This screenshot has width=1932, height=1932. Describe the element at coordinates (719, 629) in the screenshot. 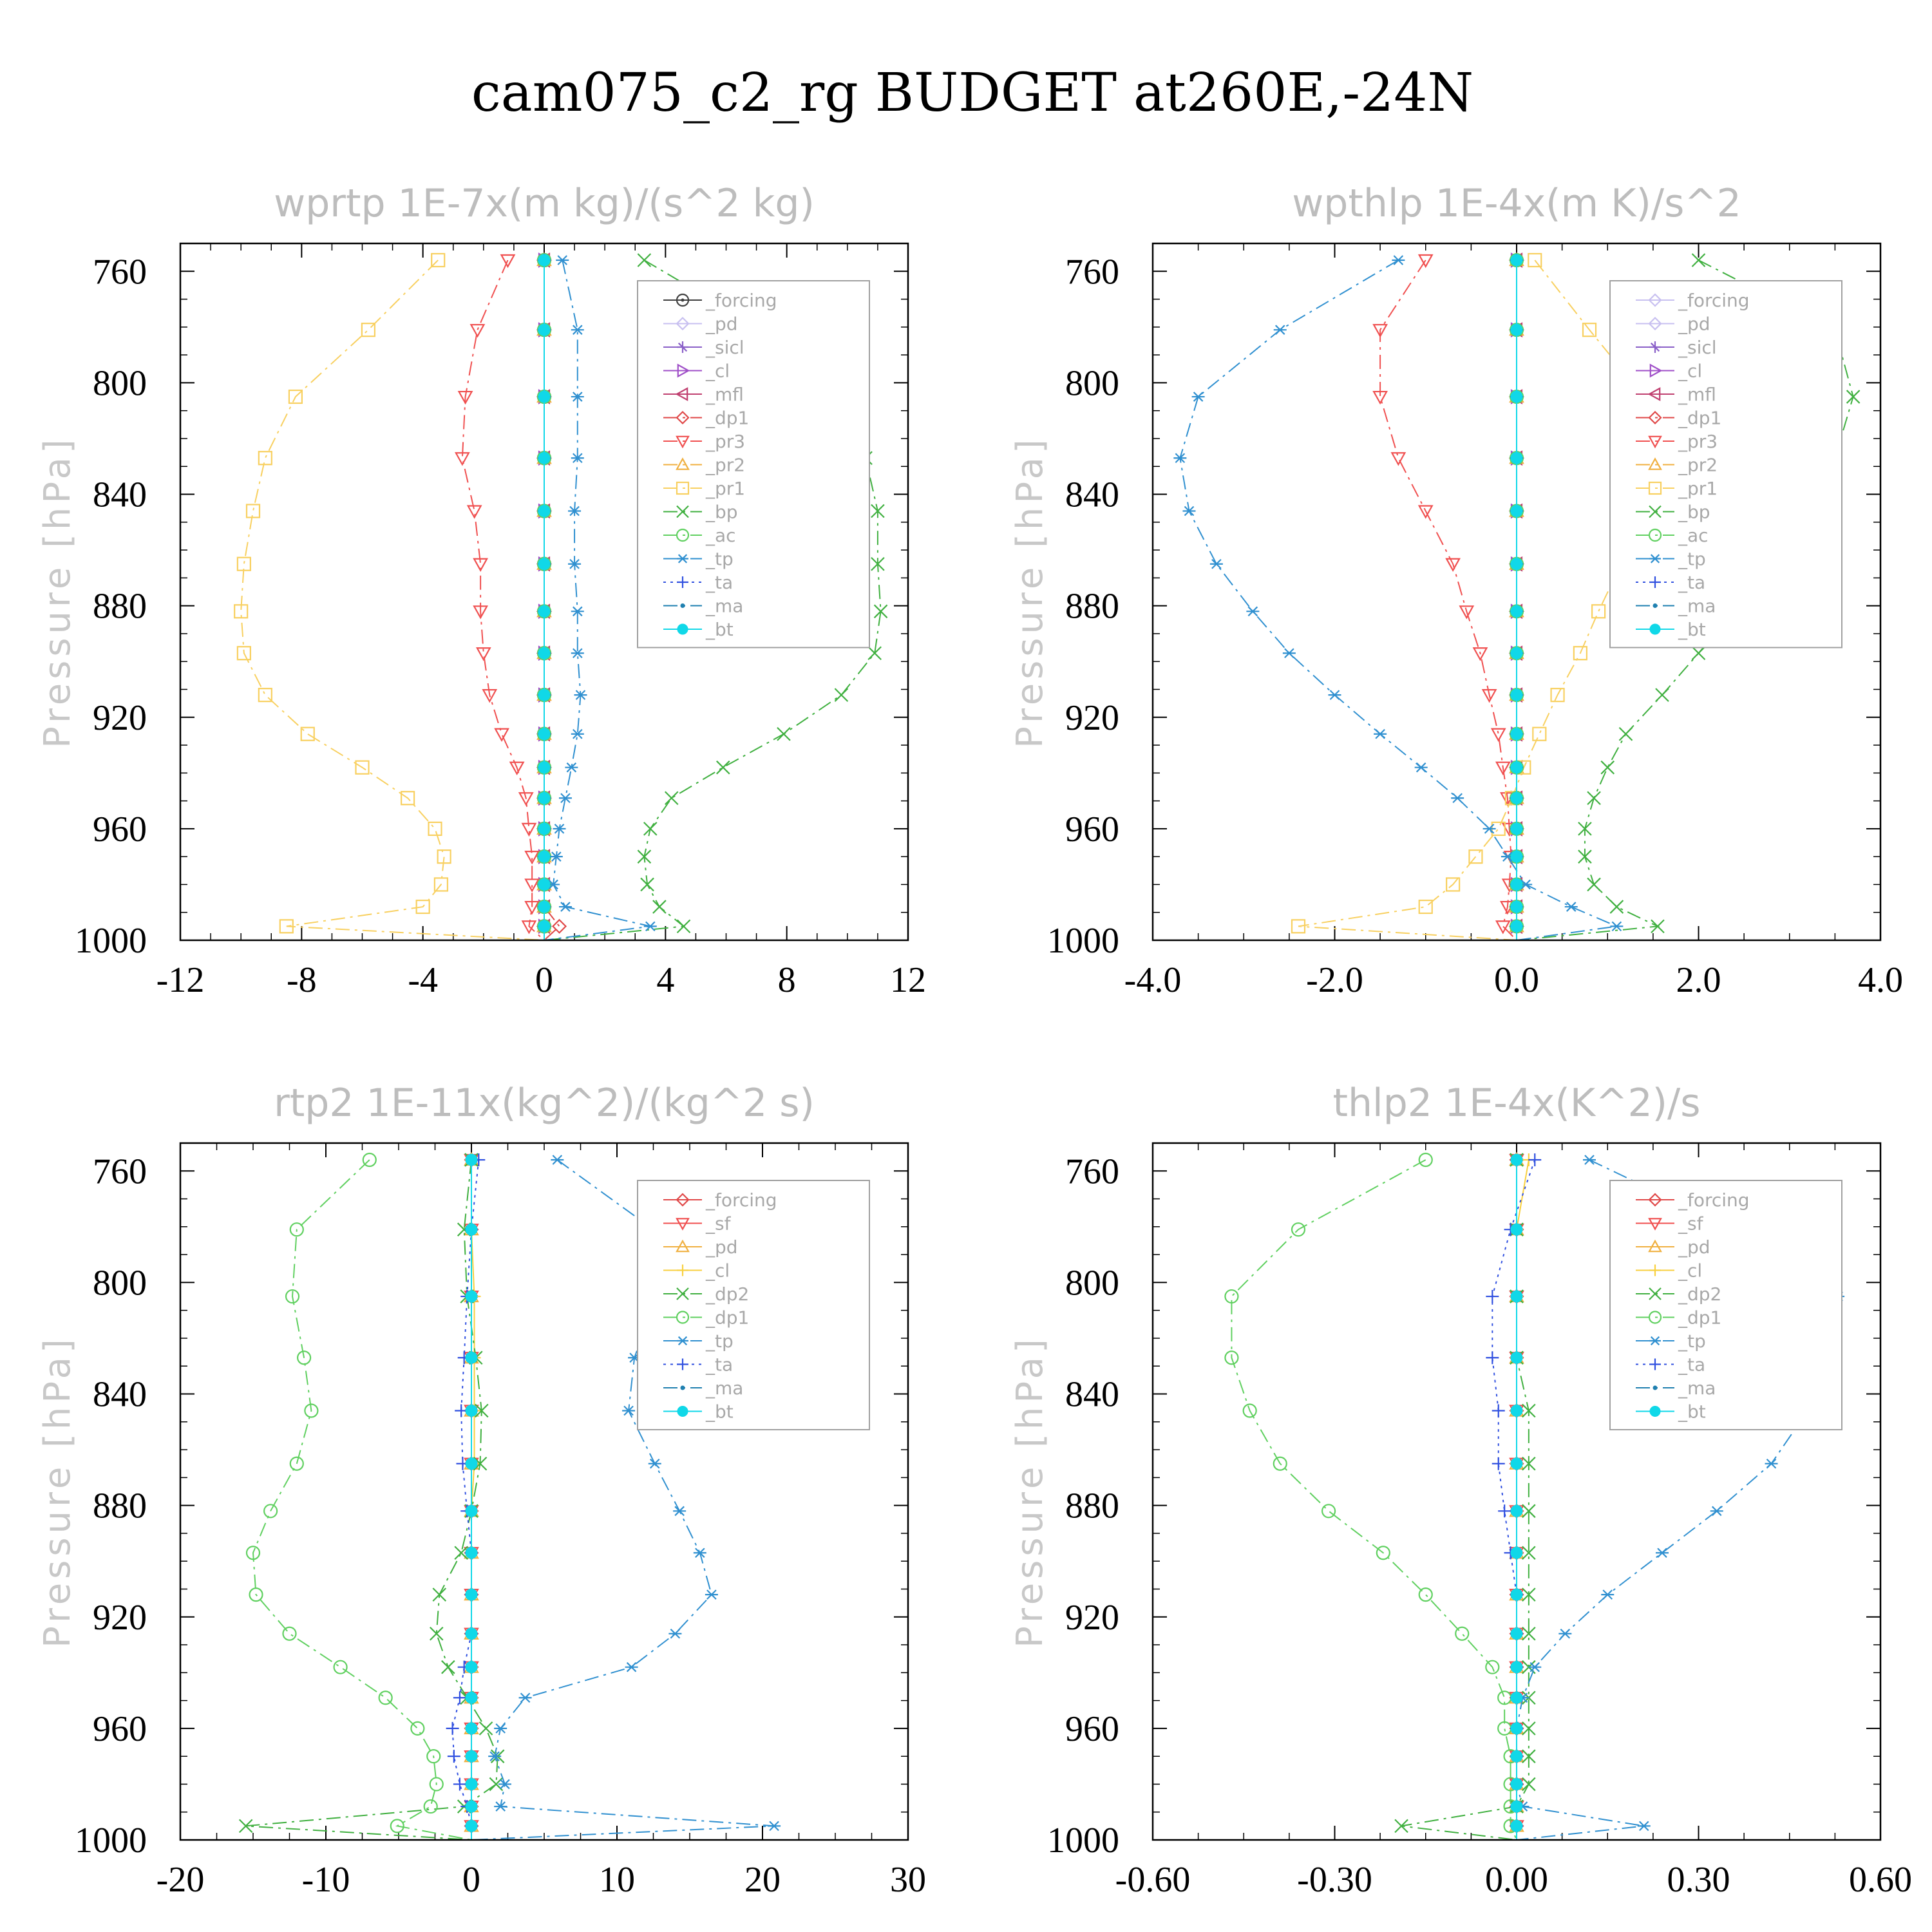

I see `legend-label: _bt` at that location.